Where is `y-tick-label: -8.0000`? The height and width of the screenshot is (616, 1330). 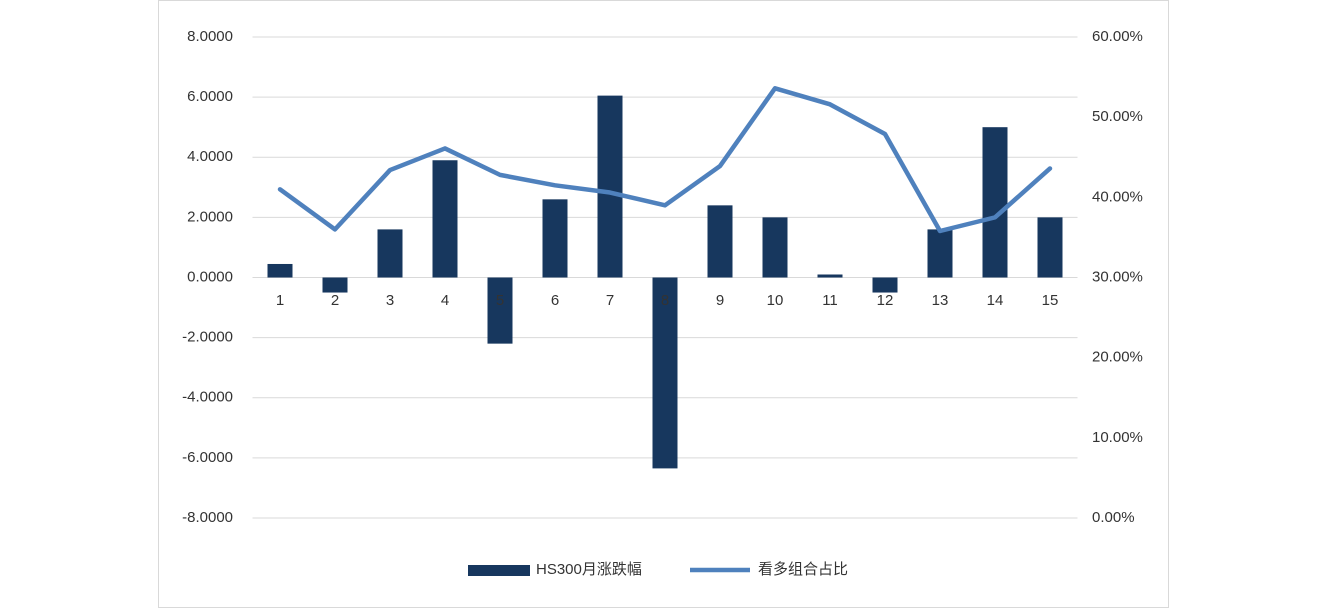 y-tick-label: -8.0000 is located at coordinates (207, 517).